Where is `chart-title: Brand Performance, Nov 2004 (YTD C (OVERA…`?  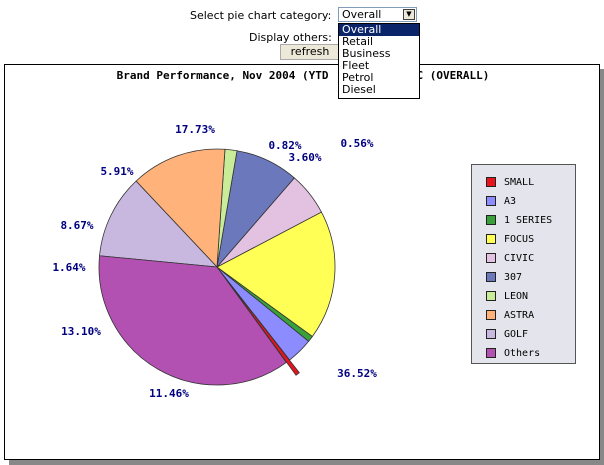
chart-title: Brand Performance, Nov 2004 (YTD C (OVERA… is located at coordinates (303, 75).